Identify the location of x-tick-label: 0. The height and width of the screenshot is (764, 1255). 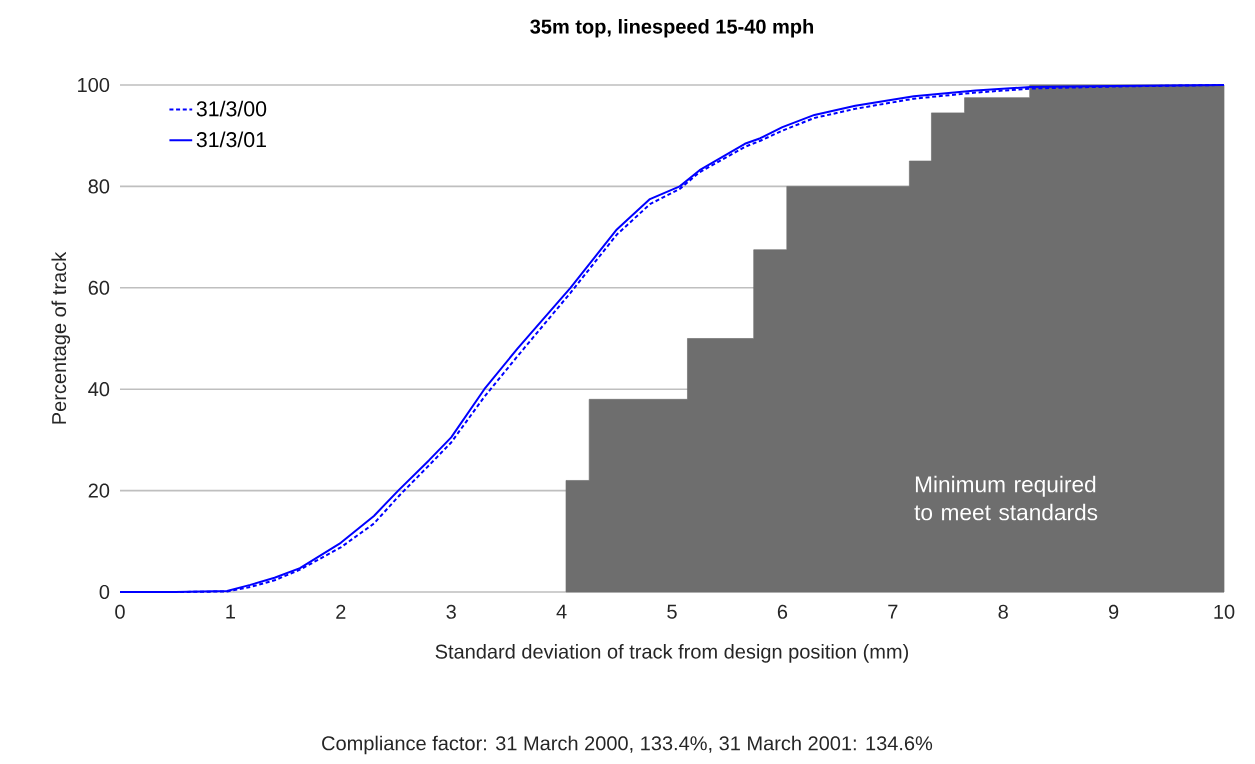
(120, 611).